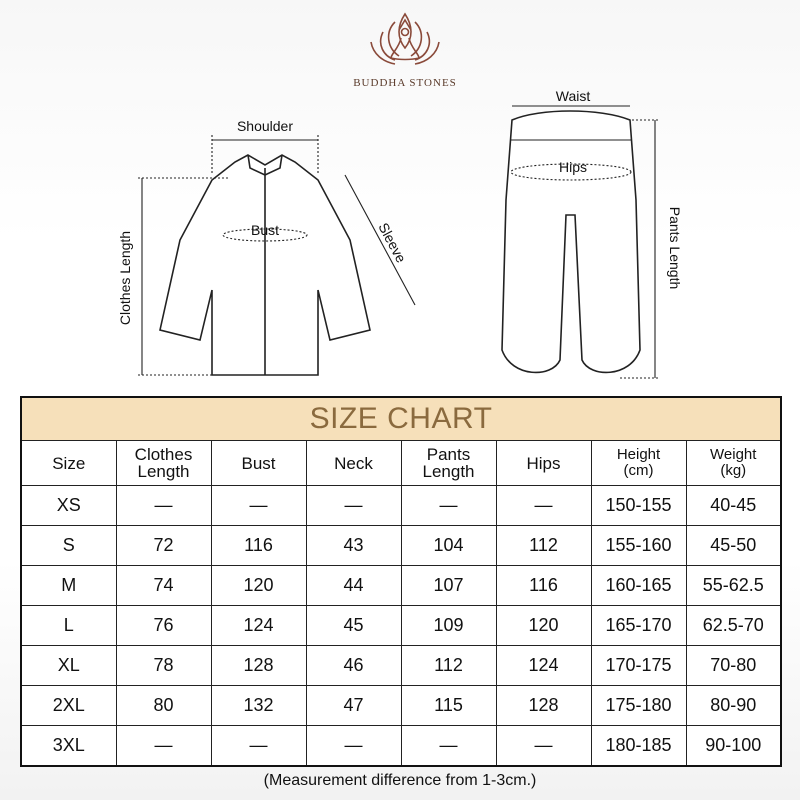  I want to click on table-row: L 76 124 45 109 120 165-170 62.5-70, so click(401, 625).